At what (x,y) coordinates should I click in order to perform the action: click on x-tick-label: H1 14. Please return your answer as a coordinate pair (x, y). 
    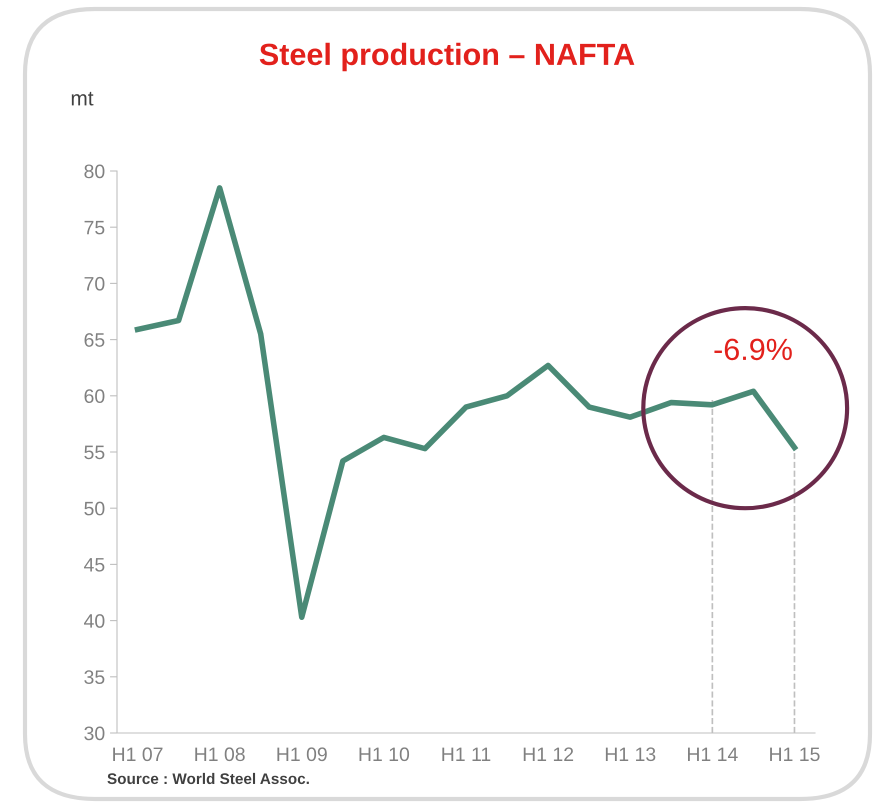
    Looking at the image, I should click on (713, 754).